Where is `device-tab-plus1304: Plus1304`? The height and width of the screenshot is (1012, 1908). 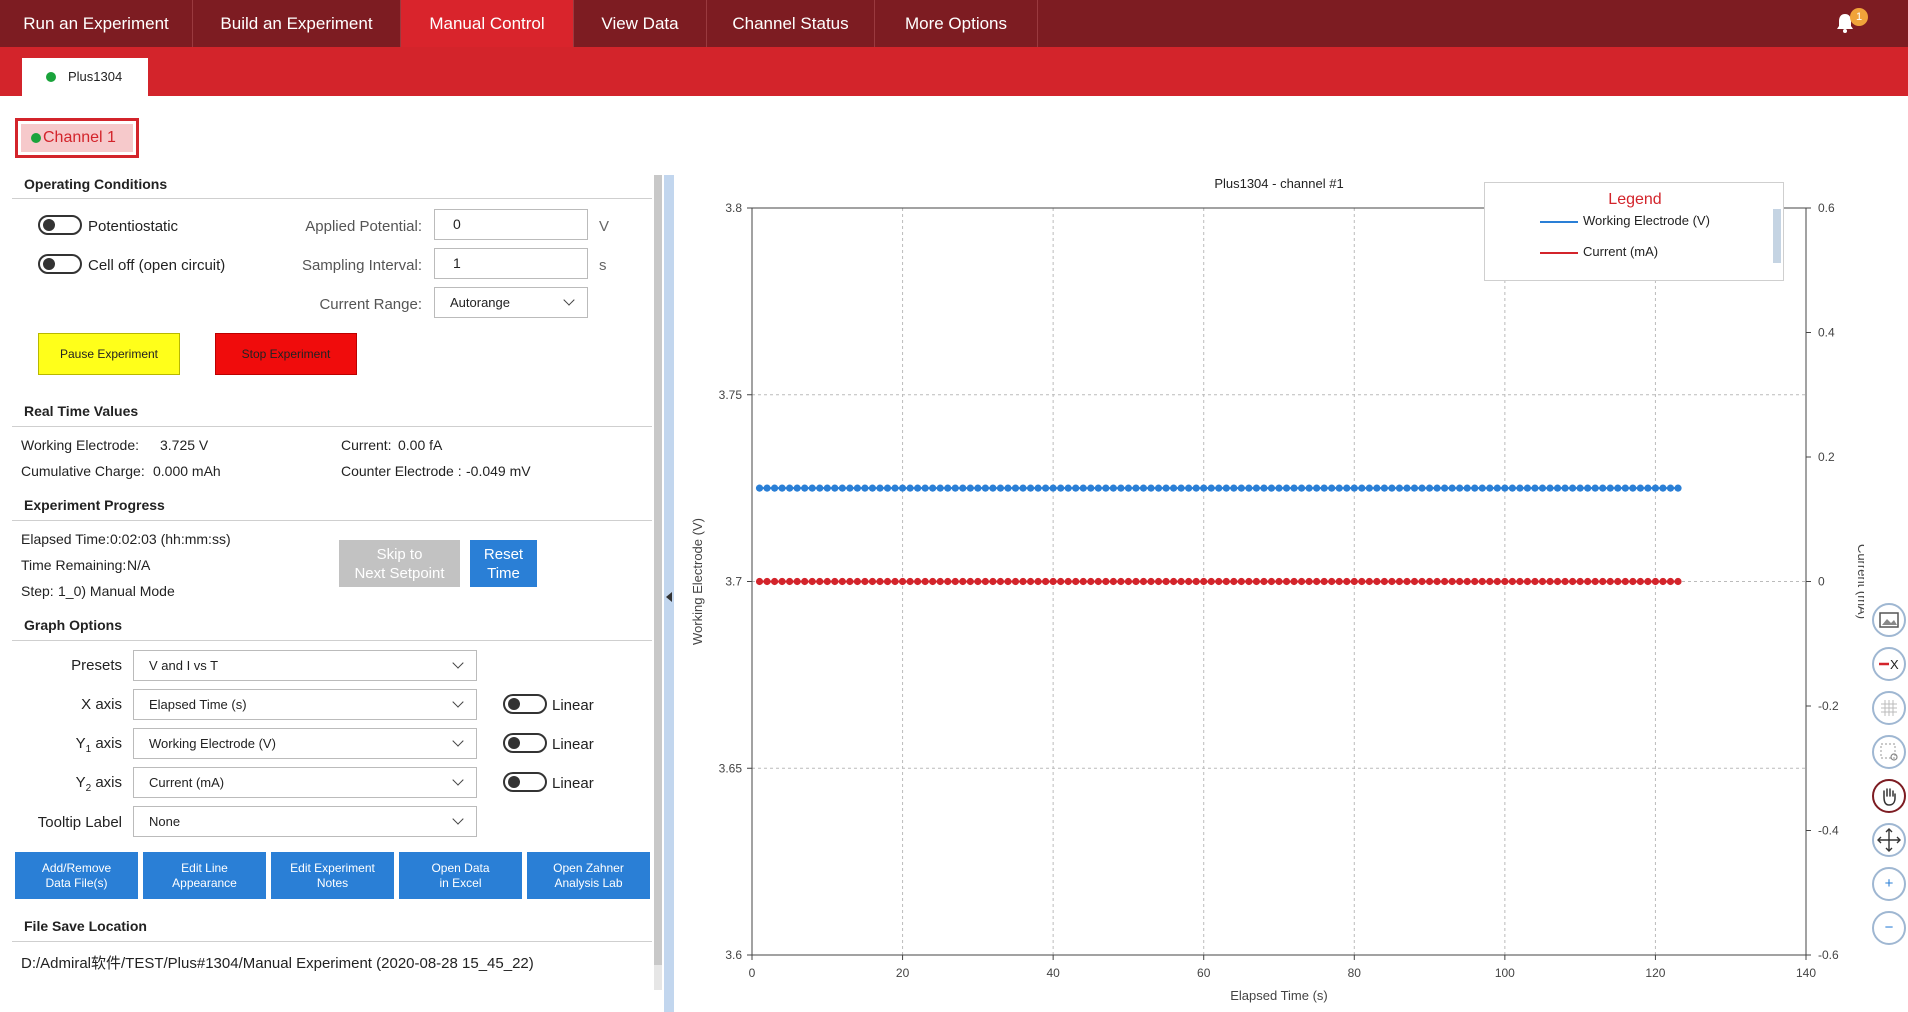
device-tab-plus1304: Plus1304 is located at coordinates (85, 77).